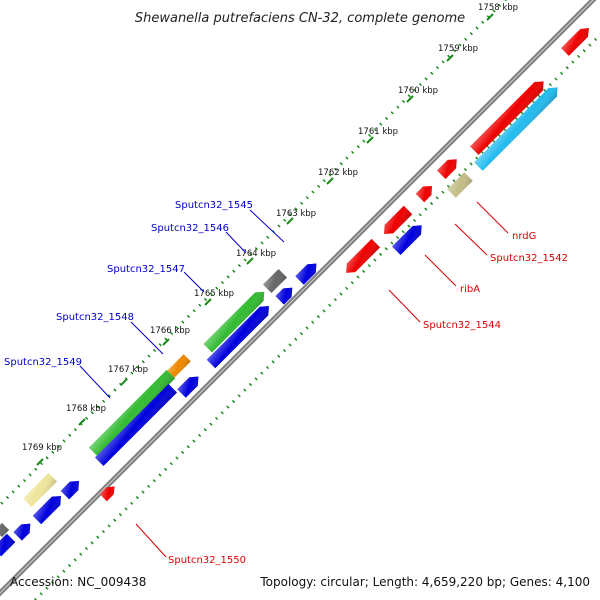 The width and height of the screenshot is (600, 600). What do you see at coordinates (458, 49) in the screenshot?
I see `tick-label-1759: 1759 kbp` at bounding box center [458, 49].